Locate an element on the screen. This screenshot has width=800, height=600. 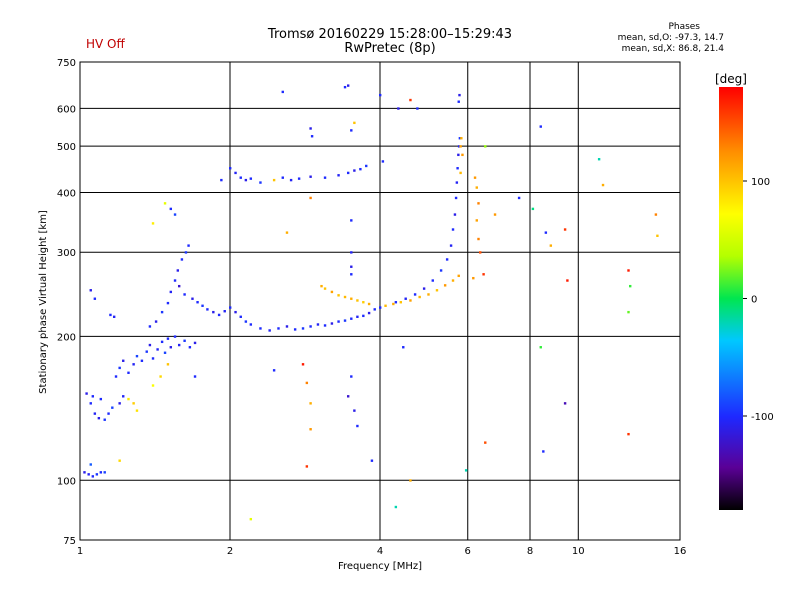
x-tick-labels: 1 2 4 6 8 10 16 is located at coordinates (382, 551).